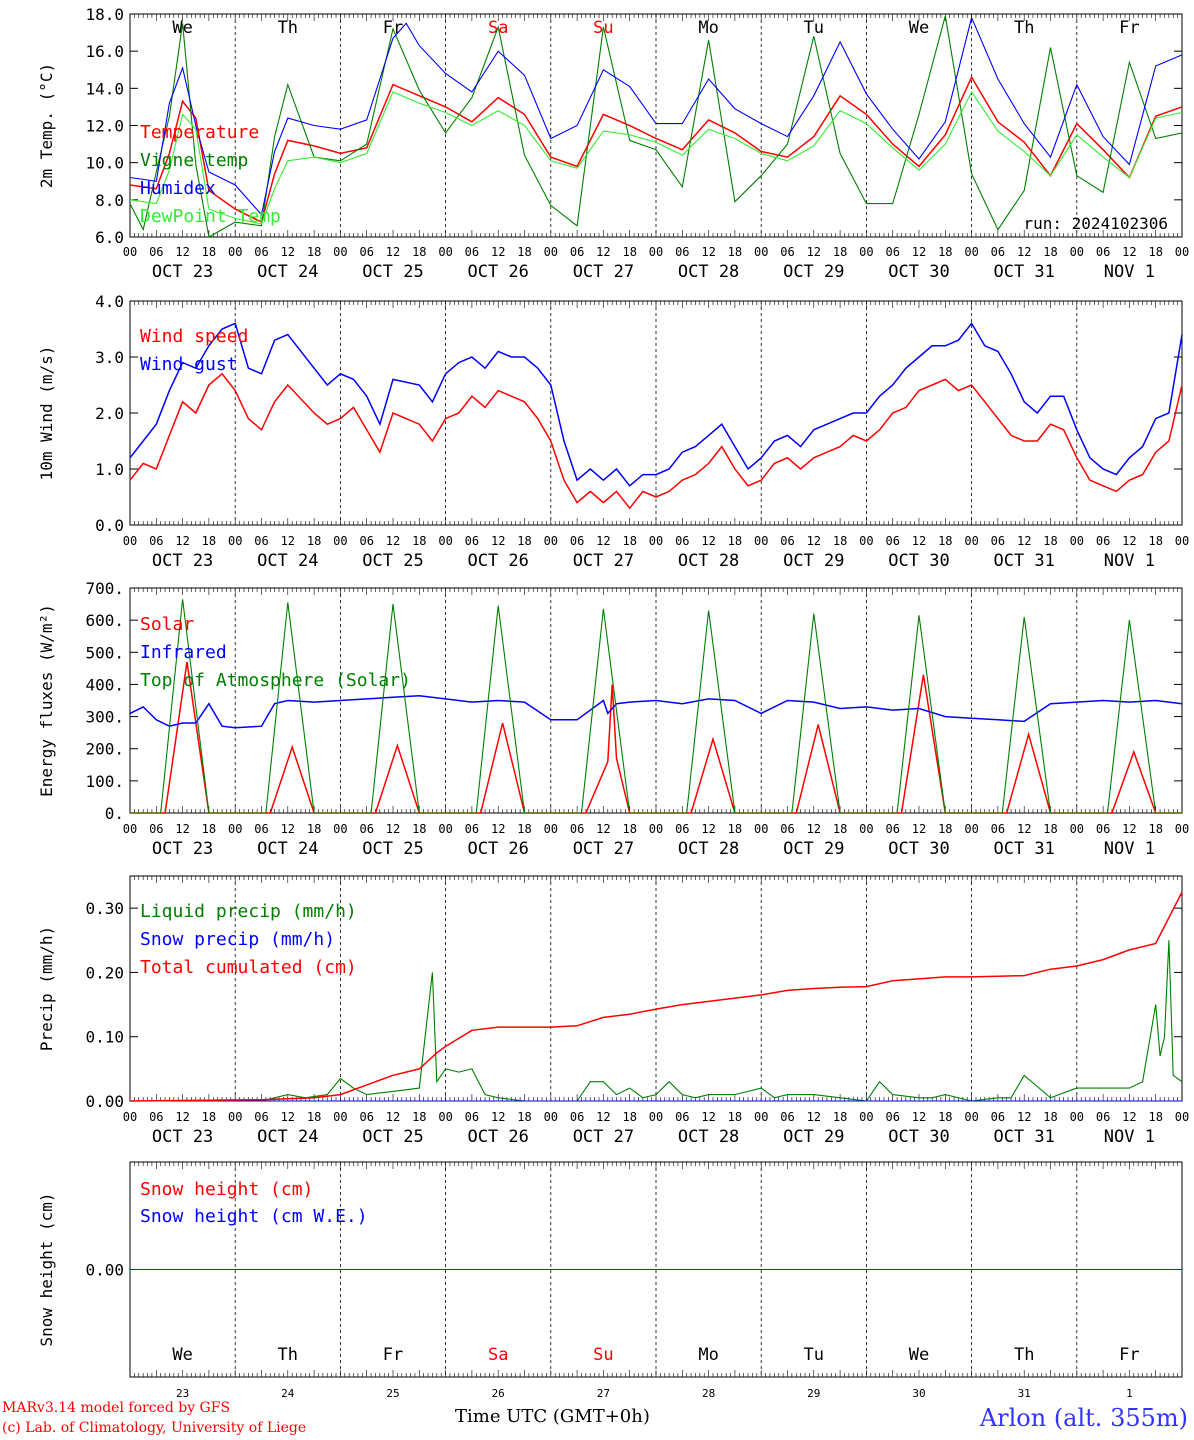 This screenshot has height=1440, width=1194. I want to click on y-tick-label: 16.0, so click(104, 51).